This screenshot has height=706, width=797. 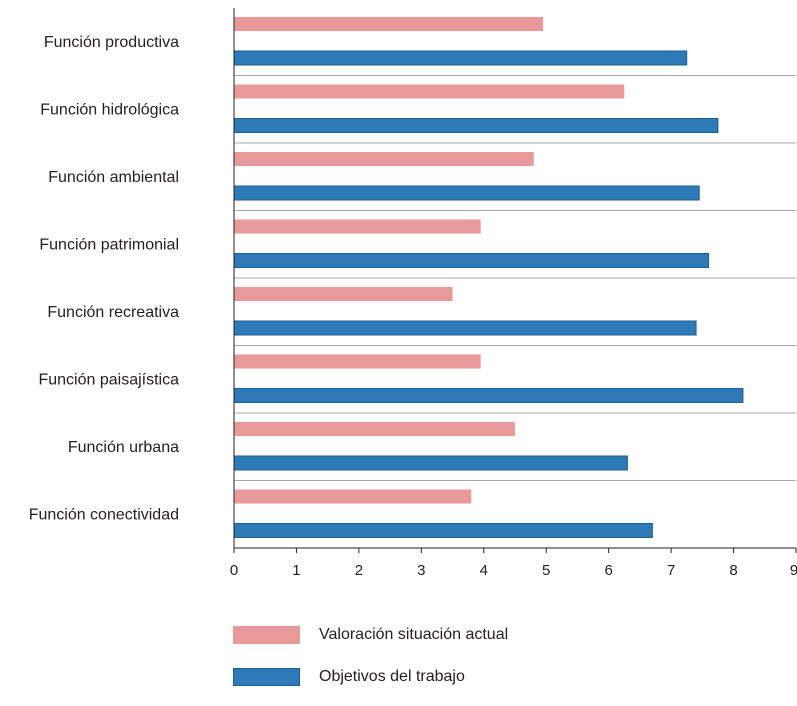 I want to click on legend-item-objectives: Objetivos del trabajo, so click(x=370, y=677).